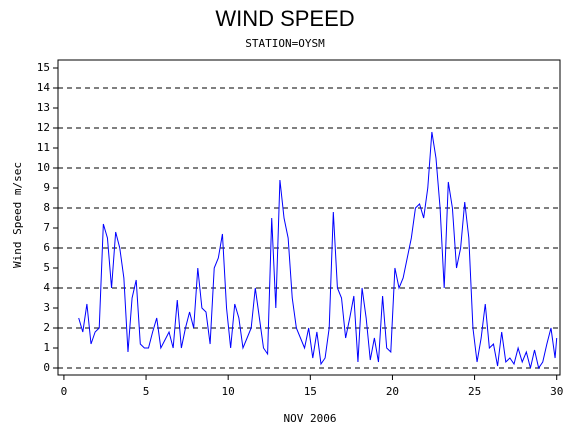 The image size is (570, 430). I want to click on y-tick-label: 5, so click(46, 267).